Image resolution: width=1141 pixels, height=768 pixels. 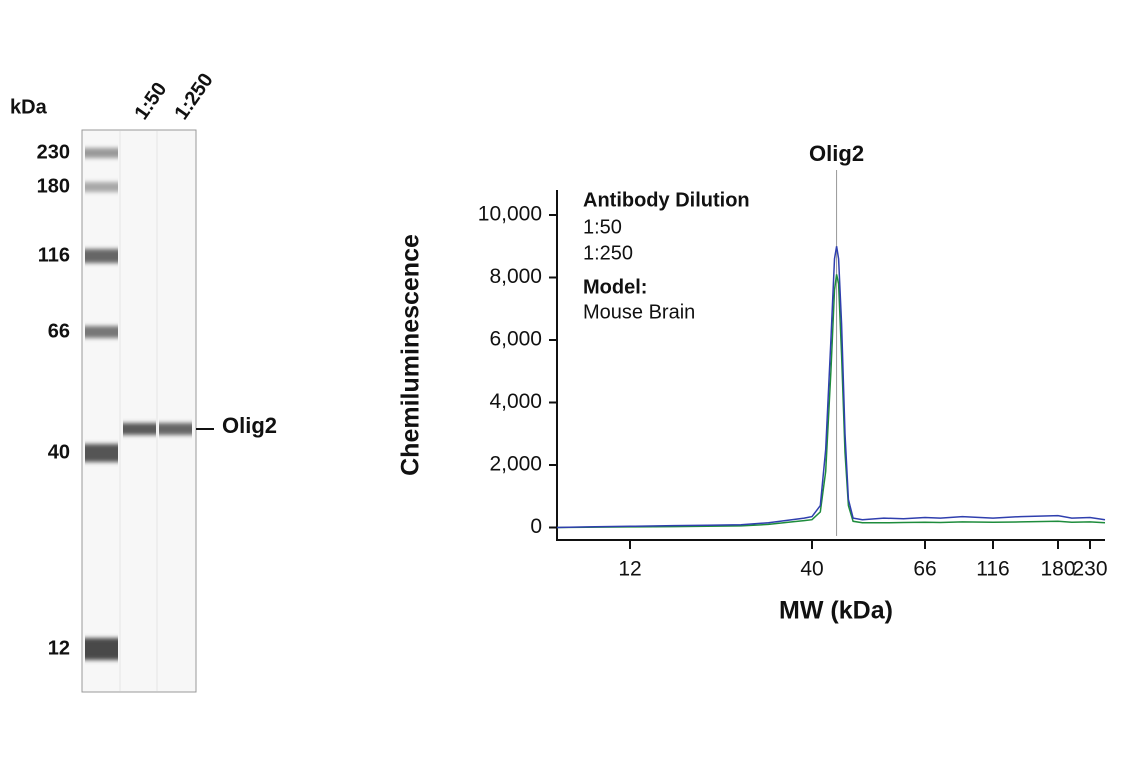 What do you see at coordinates (836, 153) in the screenshot?
I see `annotation-label: Olig2` at bounding box center [836, 153].